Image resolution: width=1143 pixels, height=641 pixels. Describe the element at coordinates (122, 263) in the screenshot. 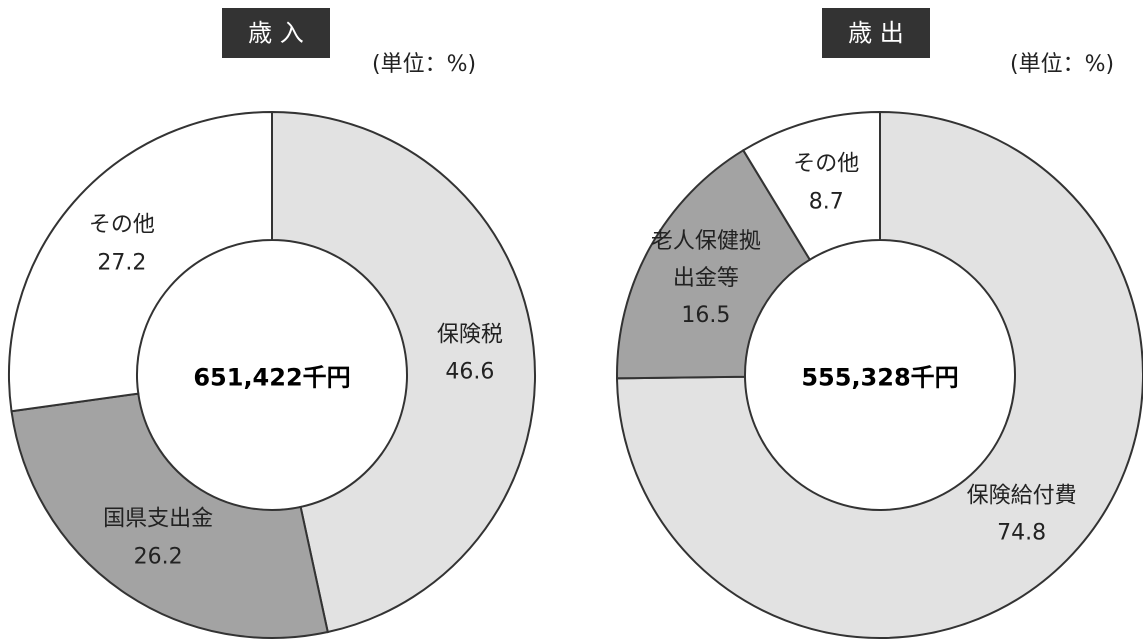

I see `value-label: 27.2` at that location.